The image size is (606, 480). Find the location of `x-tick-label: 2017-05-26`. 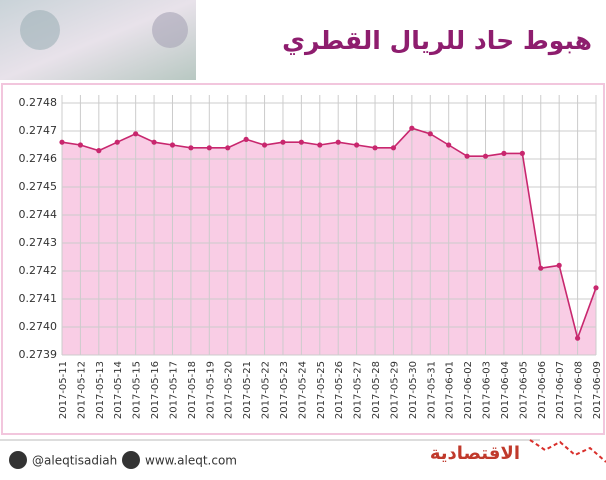

x-tick-label: 2017-05-26 is located at coordinates (339, 390).